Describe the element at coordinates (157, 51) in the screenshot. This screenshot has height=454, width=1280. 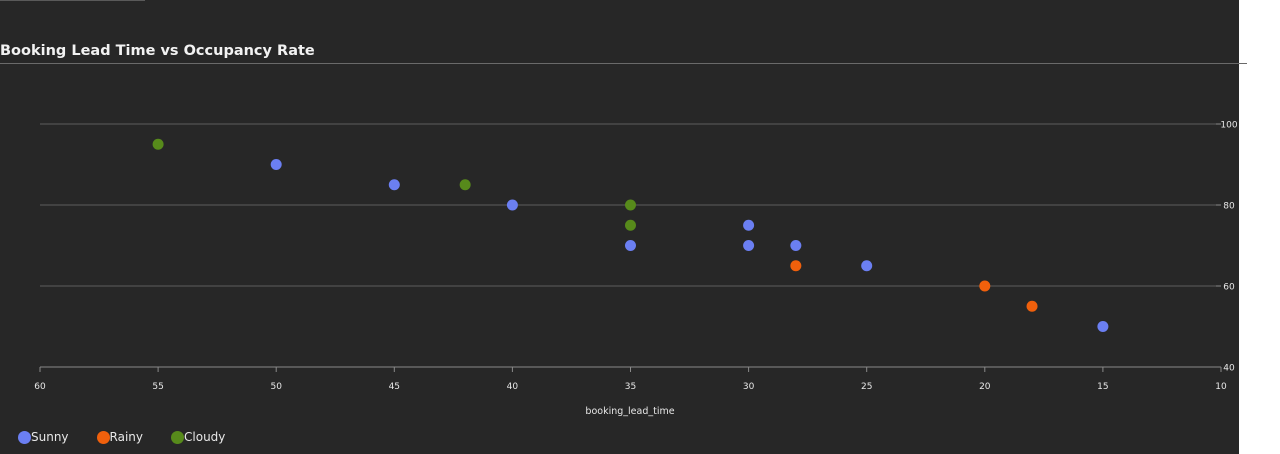
I see `chart-title: Booking Lead Time vs Occupancy Rate` at that location.